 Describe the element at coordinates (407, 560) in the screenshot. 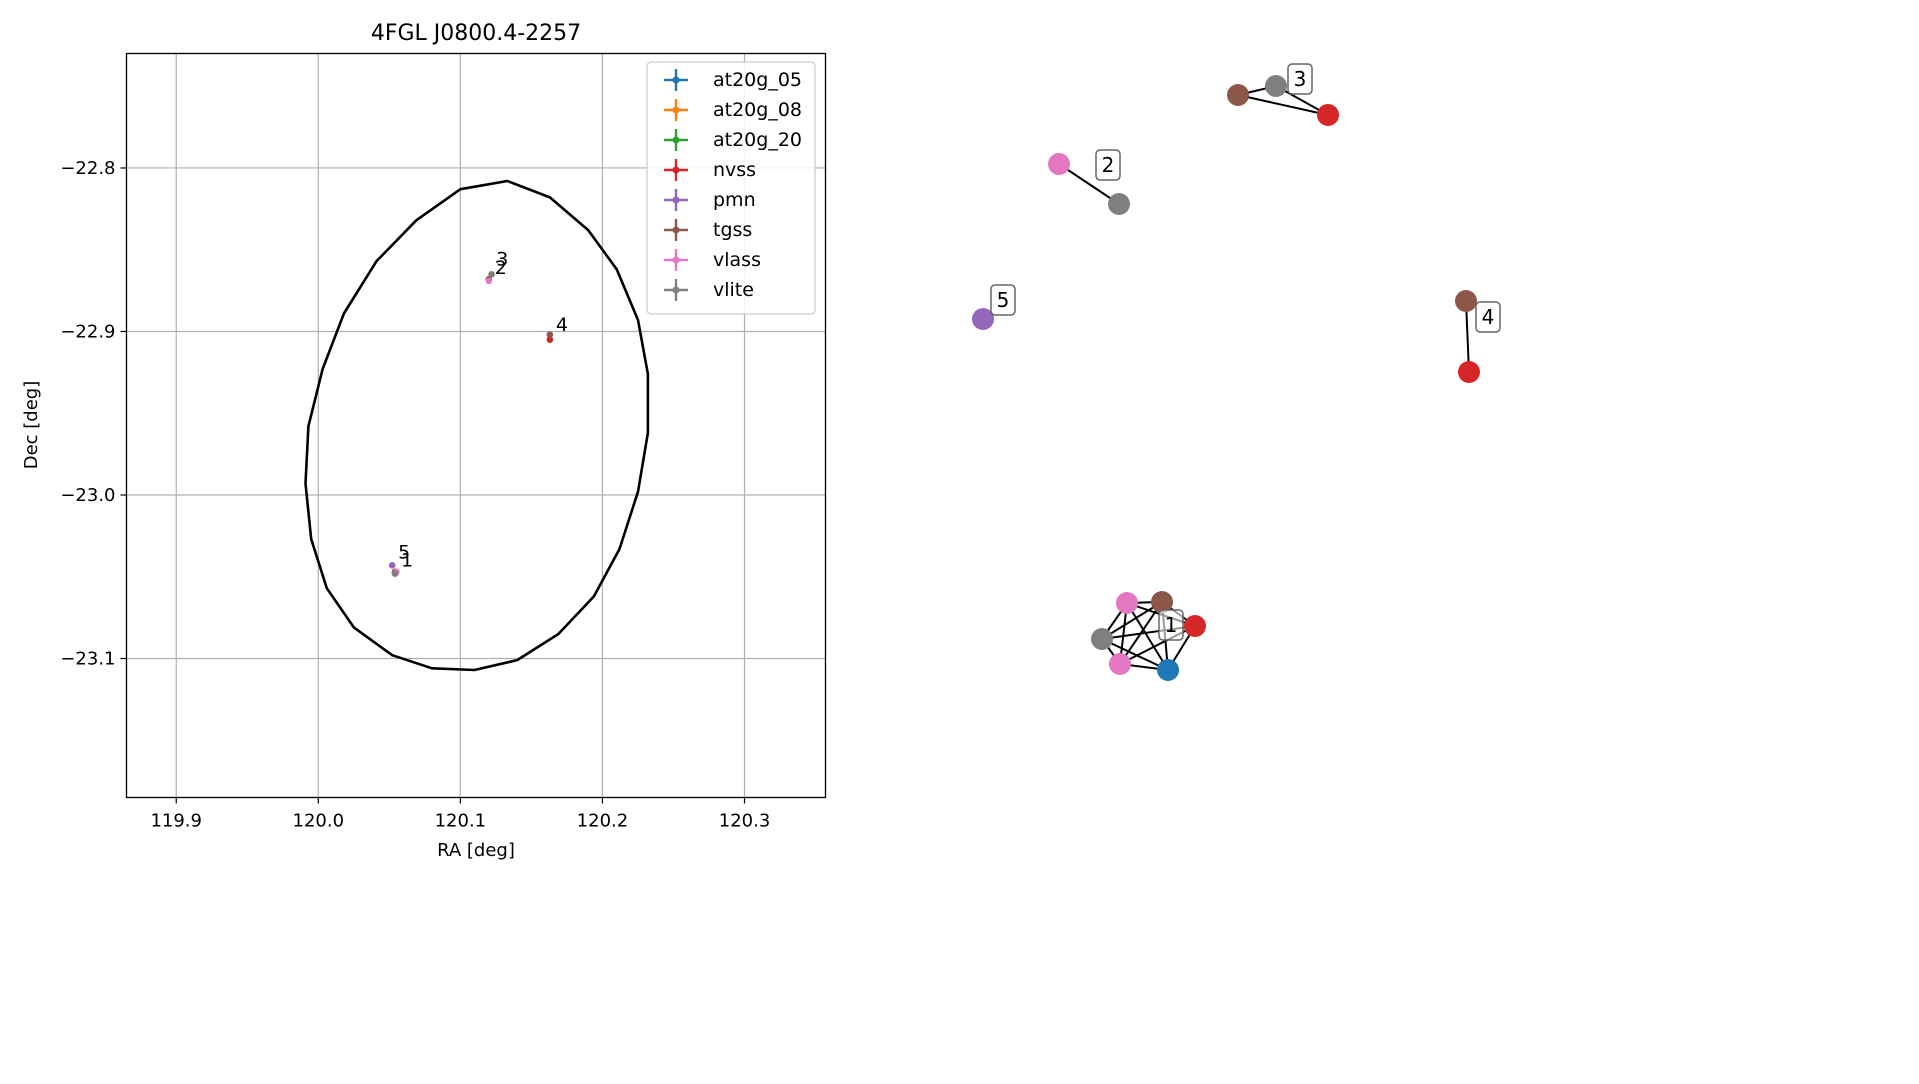

I see `point-annotation: 1` at that location.